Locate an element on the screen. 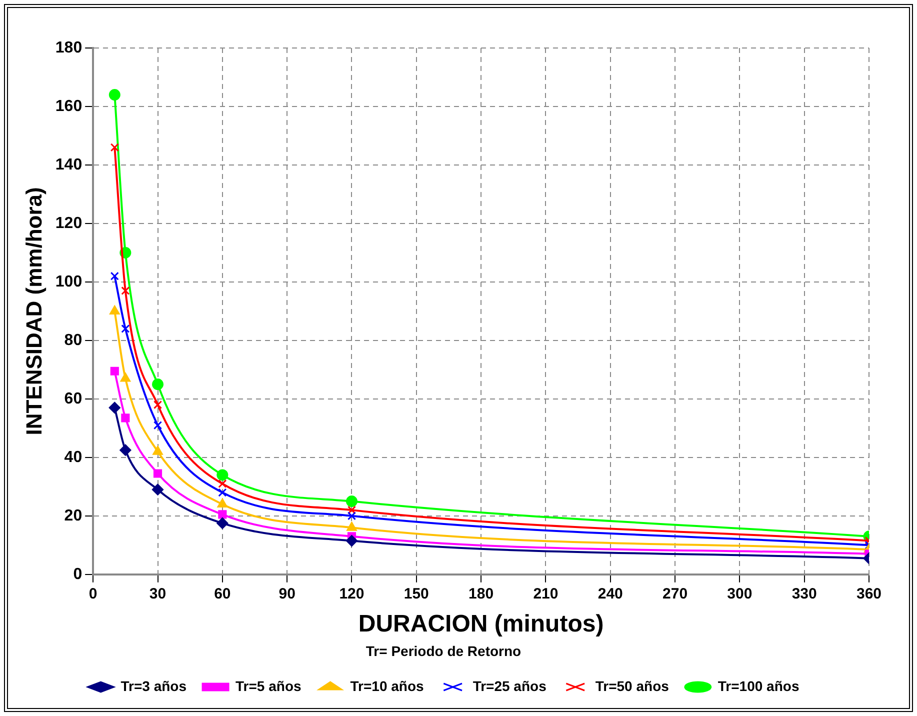 The height and width of the screenshot is (716, 917). y-tick-label: 180 is located at coordinates (68, 47).